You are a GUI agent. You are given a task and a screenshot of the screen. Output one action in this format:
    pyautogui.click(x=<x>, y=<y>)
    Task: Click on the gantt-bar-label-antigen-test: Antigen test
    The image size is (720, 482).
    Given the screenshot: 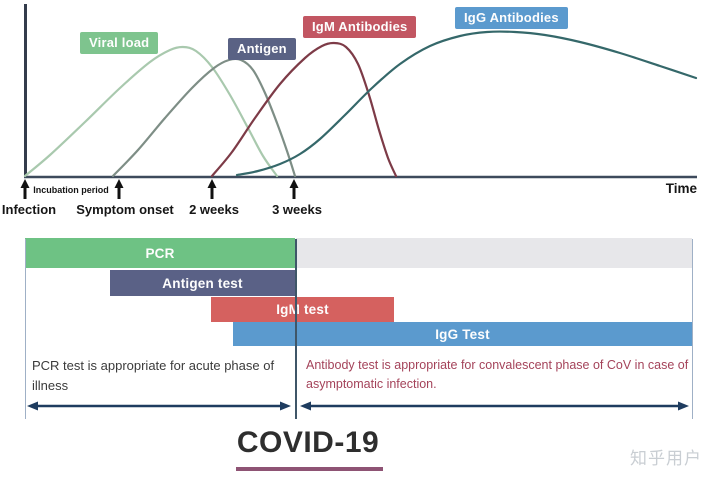 What is the action you would take?
    pyautogui.click(x=202, y=283)
    